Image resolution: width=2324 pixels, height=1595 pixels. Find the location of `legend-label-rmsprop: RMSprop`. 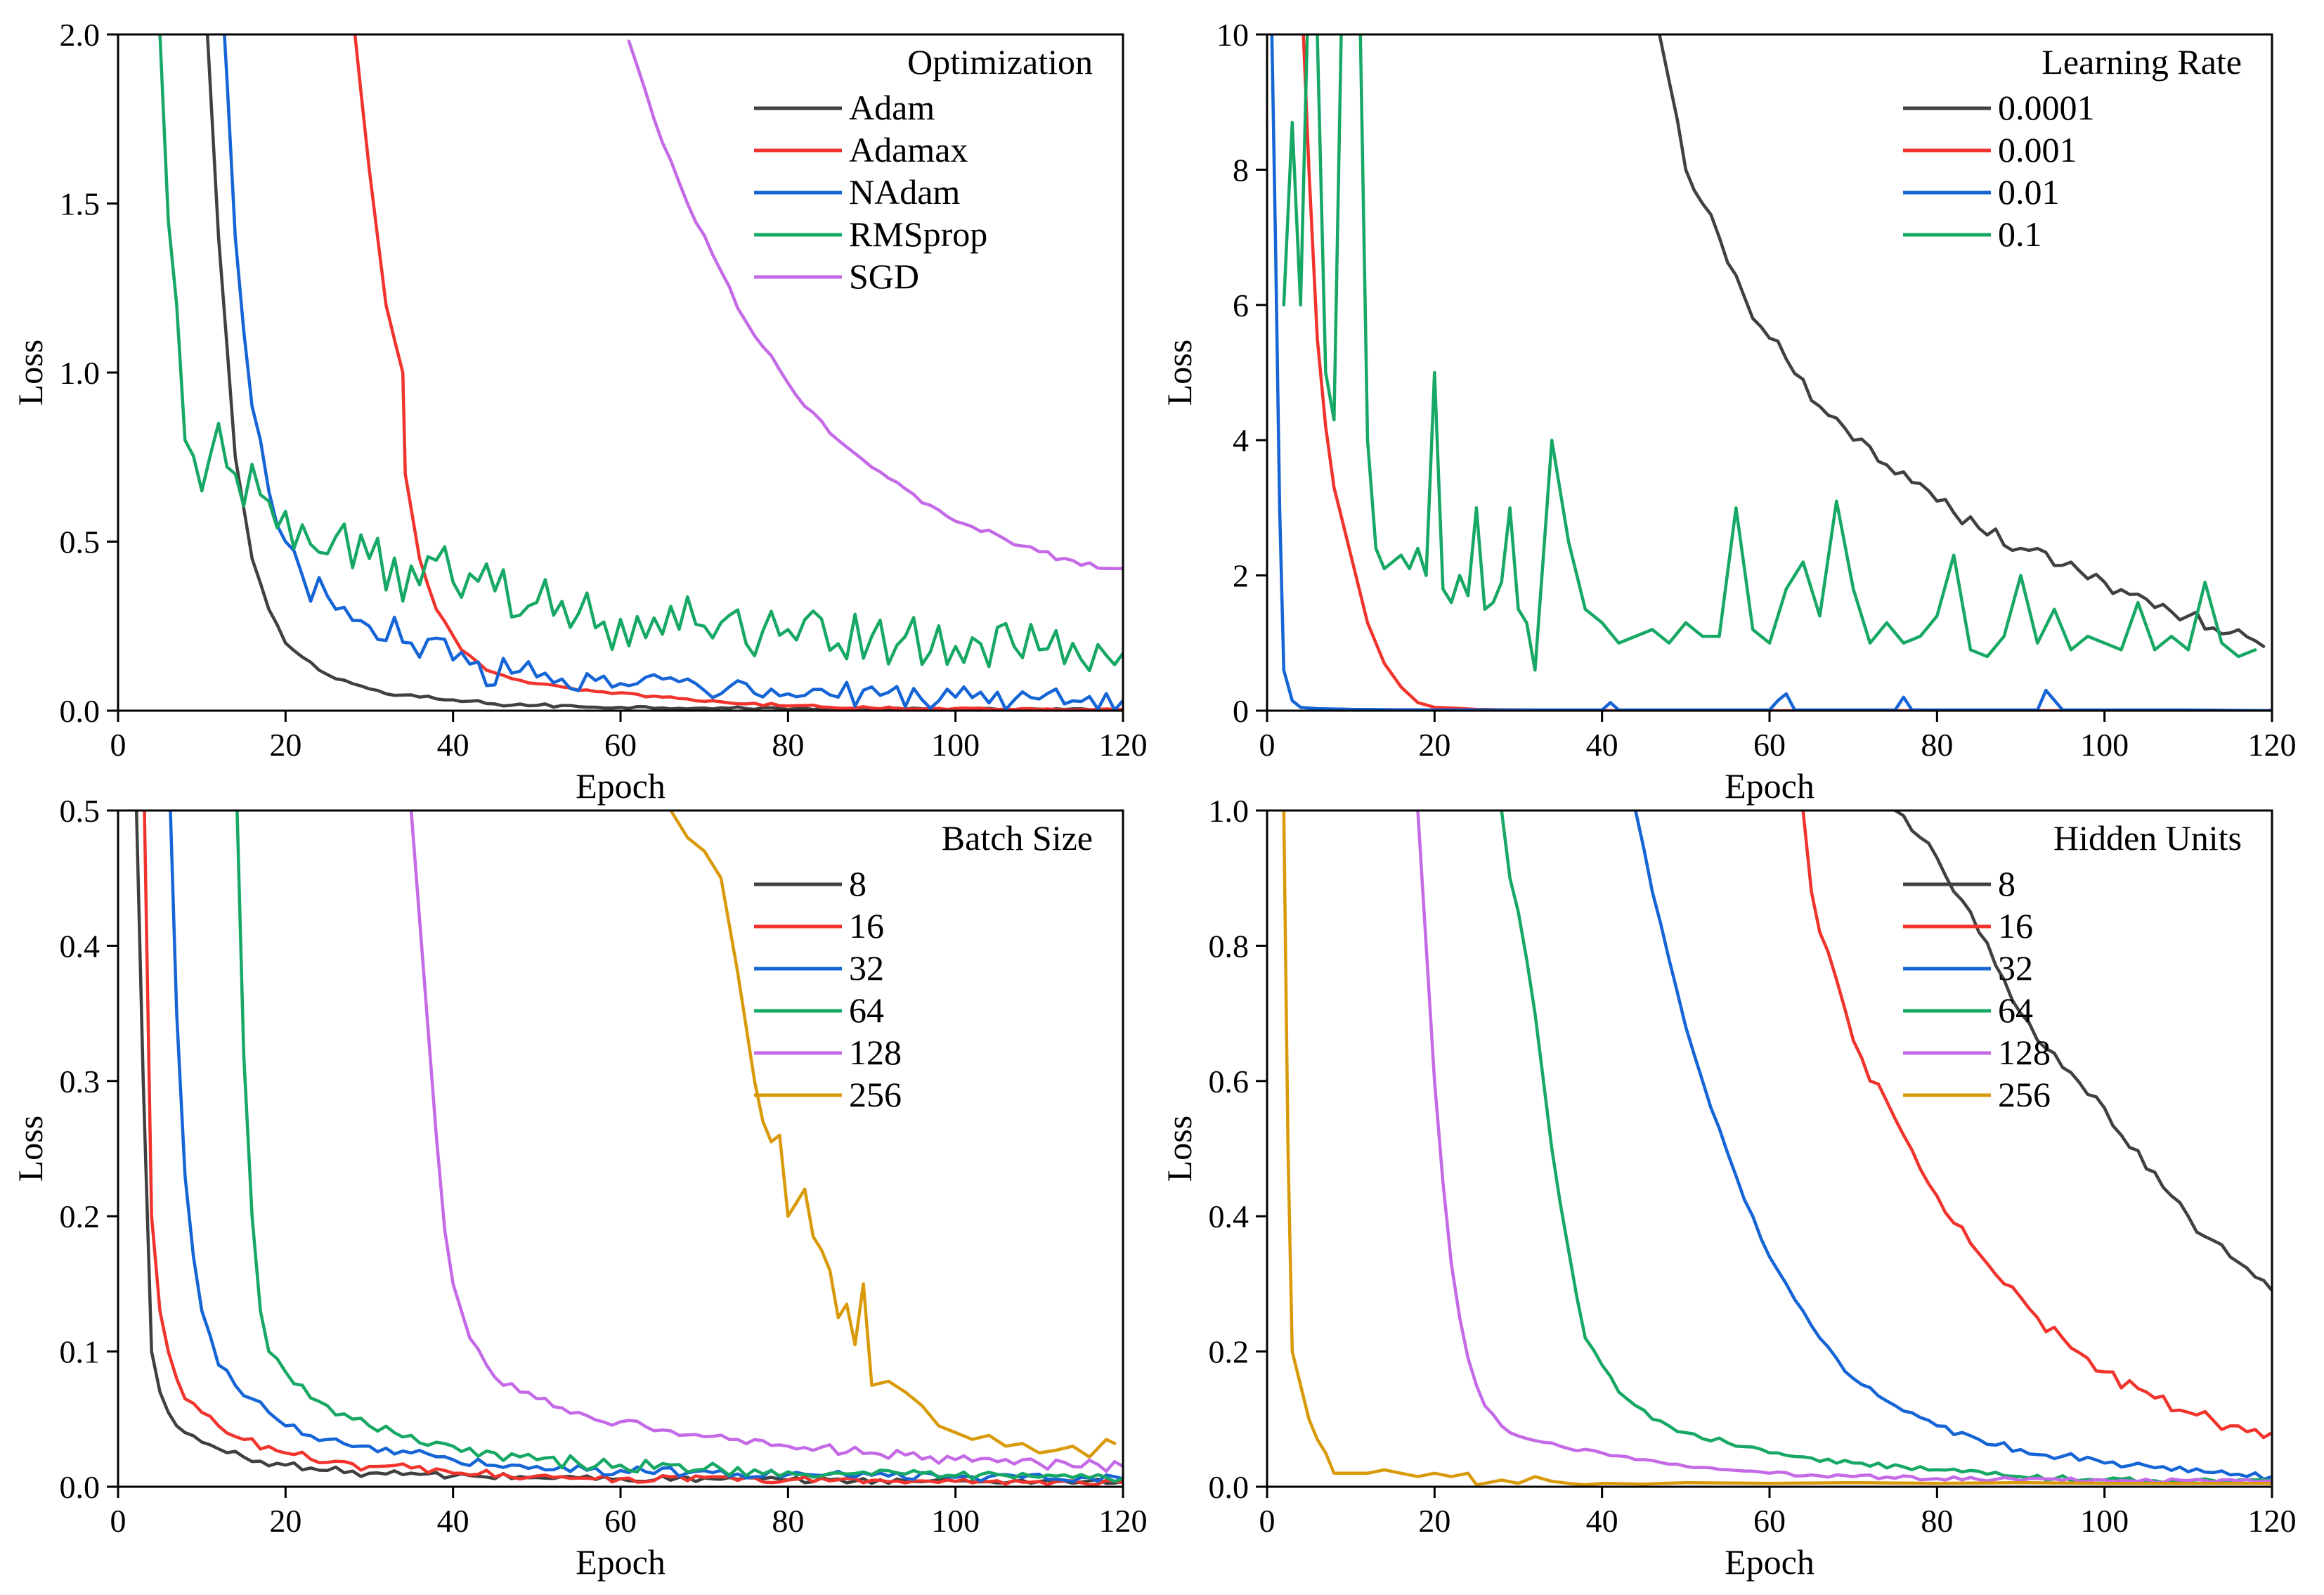

legend-label-rmsprop: RMSprop is located at coordinates (918, 234).